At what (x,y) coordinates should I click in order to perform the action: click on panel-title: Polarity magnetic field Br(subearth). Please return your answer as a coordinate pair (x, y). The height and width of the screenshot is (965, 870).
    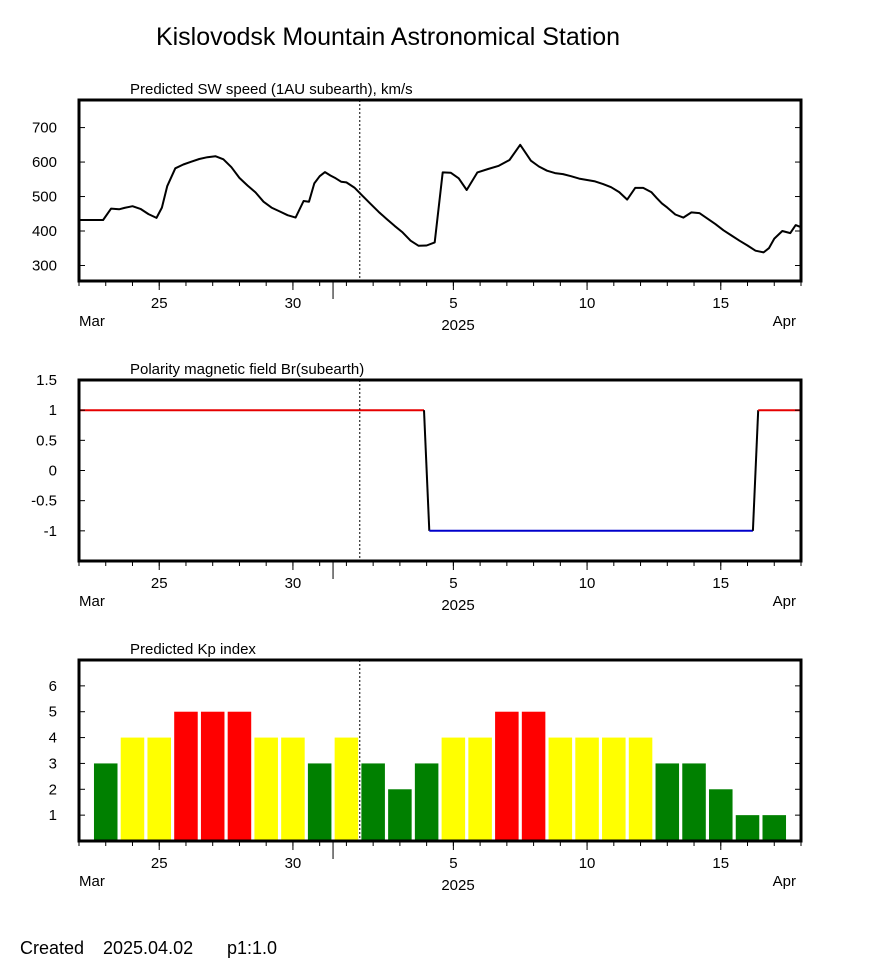
    Looking at the image, I should click on (247, 369).